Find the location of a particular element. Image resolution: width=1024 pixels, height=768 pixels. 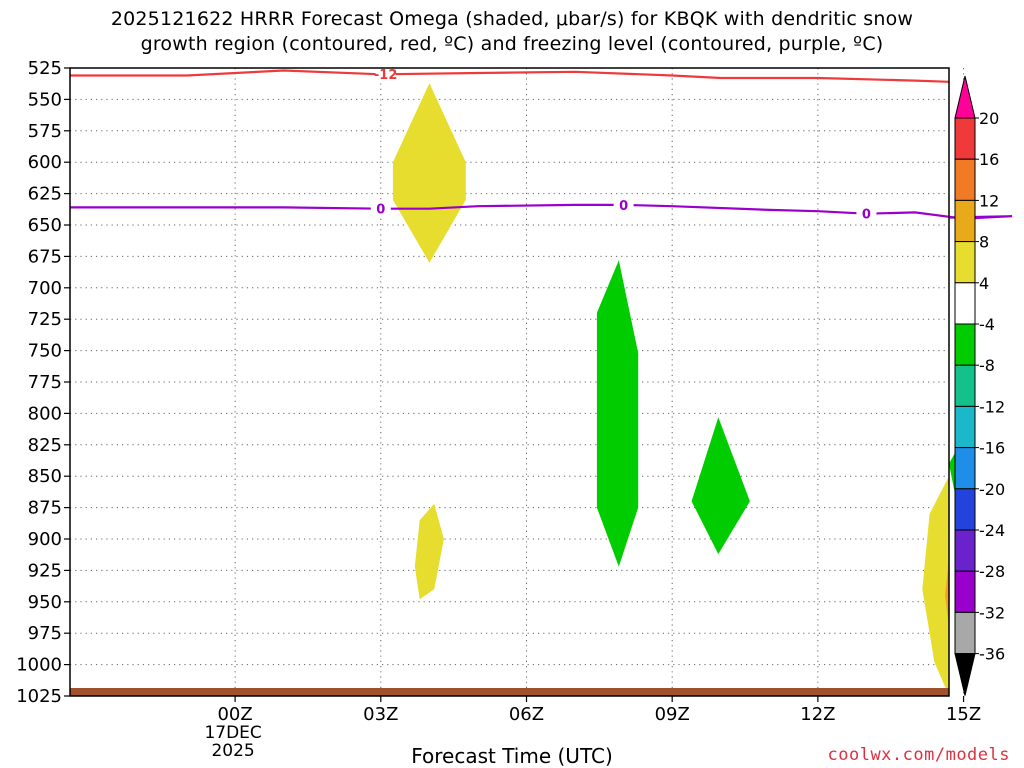

y-tick-label: 925 is located at coordinates (45, 570).